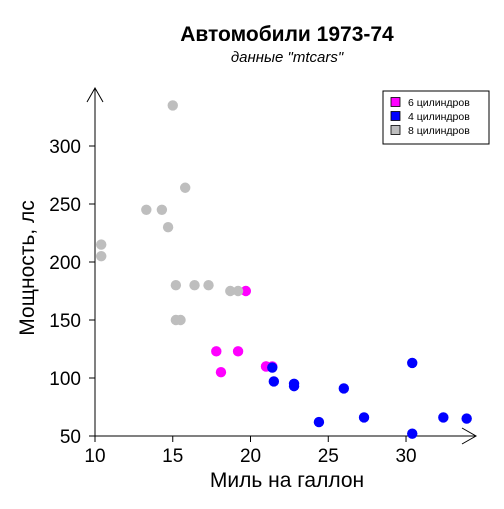  What do you see at coordinates (439, 103) in the screenshot?
I see `legend-label: 6 цилиндров` at bounding box center [439, 103].